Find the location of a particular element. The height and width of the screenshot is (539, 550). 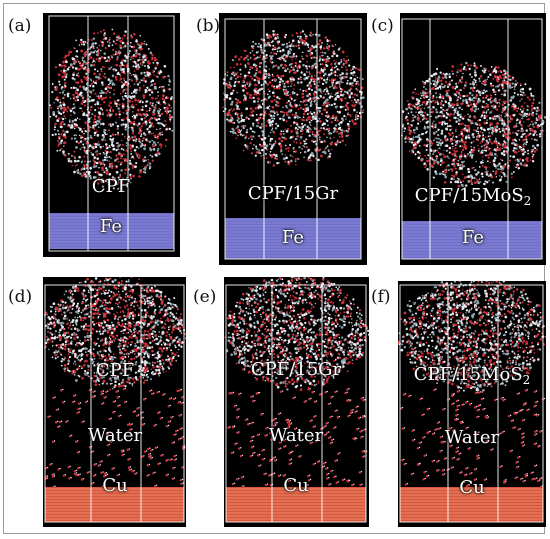

panel-a-scene is located at coordinates (112, 133).